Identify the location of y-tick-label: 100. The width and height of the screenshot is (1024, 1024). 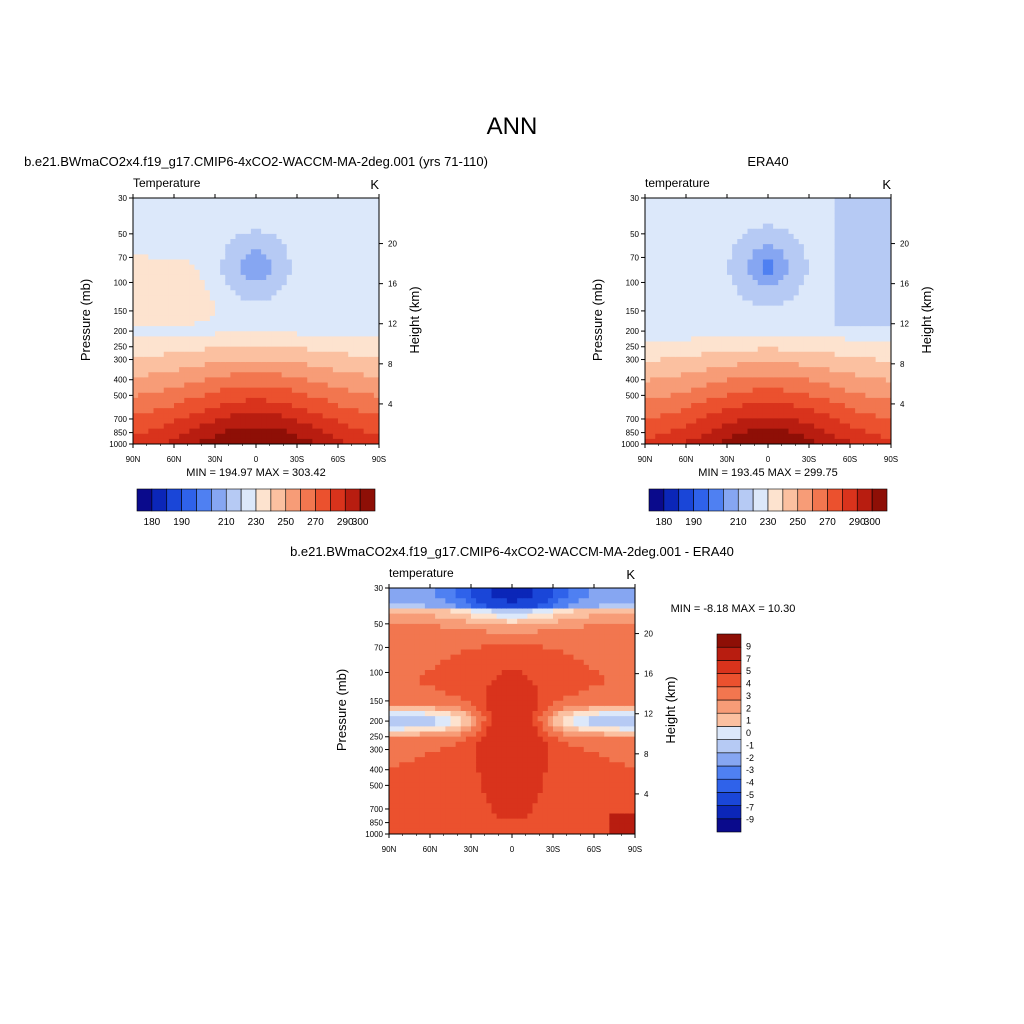
(121, 282).